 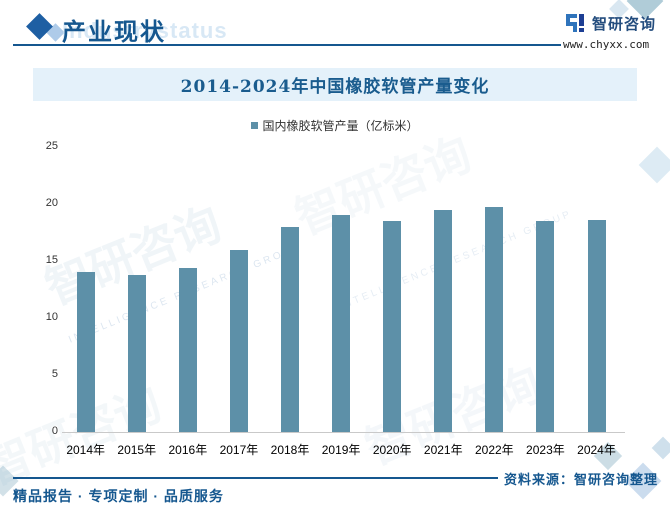 I want to click on header-watermark: Industrystatus, so click(x=145, y=30).